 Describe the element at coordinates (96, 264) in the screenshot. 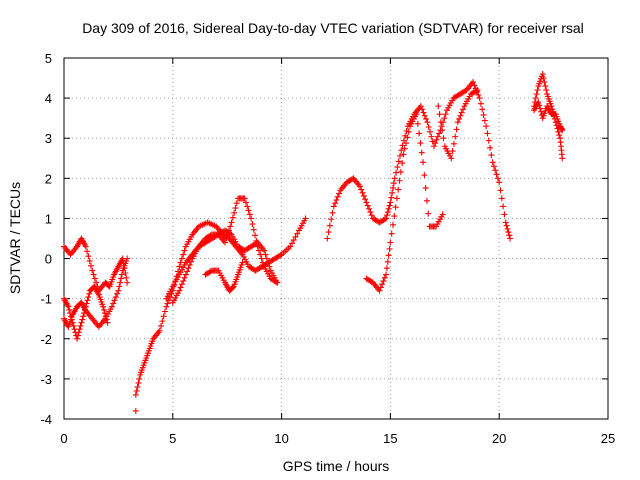

I see `series-track-a` at that location.